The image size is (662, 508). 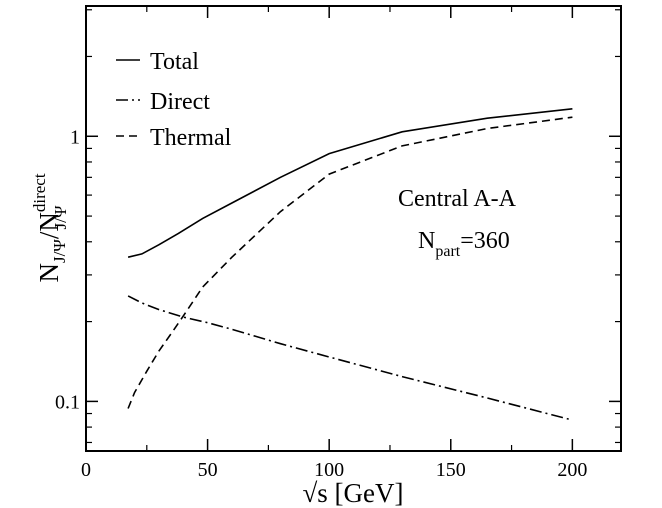 What do you see at coordinates (572, 470) in the screenshot?
I see `x-tick-label: 200` at bounding box center [572, 470].